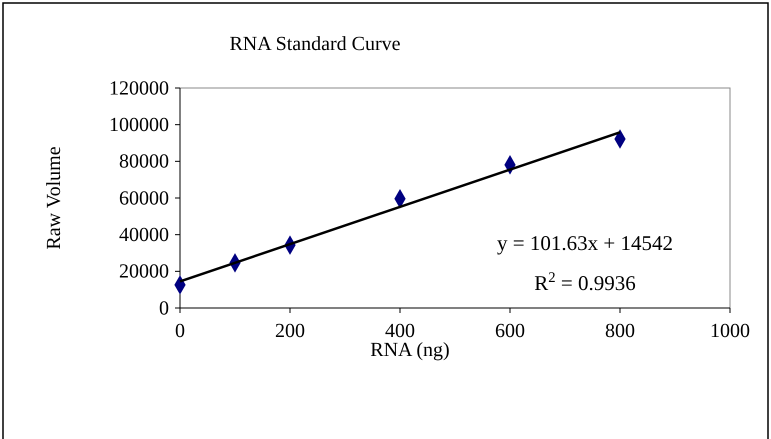  I want to click on x-tick-label: 800, so click(620, 331).